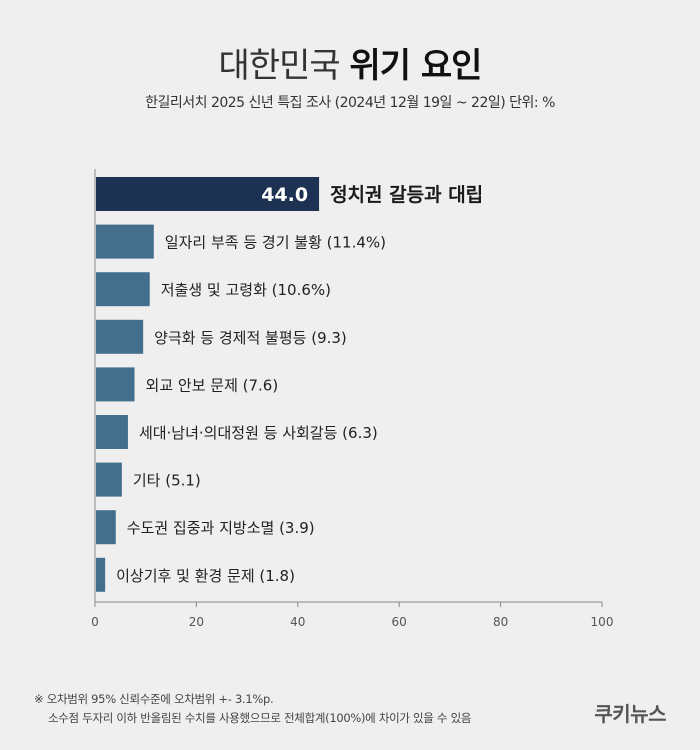 Image resolution: width=700 pixels, height=750 pixels. Describe the element at coordinates (406, 195) in the screenshot. I see `bar-label-0: 정치권 갈등과 대립` at that location.